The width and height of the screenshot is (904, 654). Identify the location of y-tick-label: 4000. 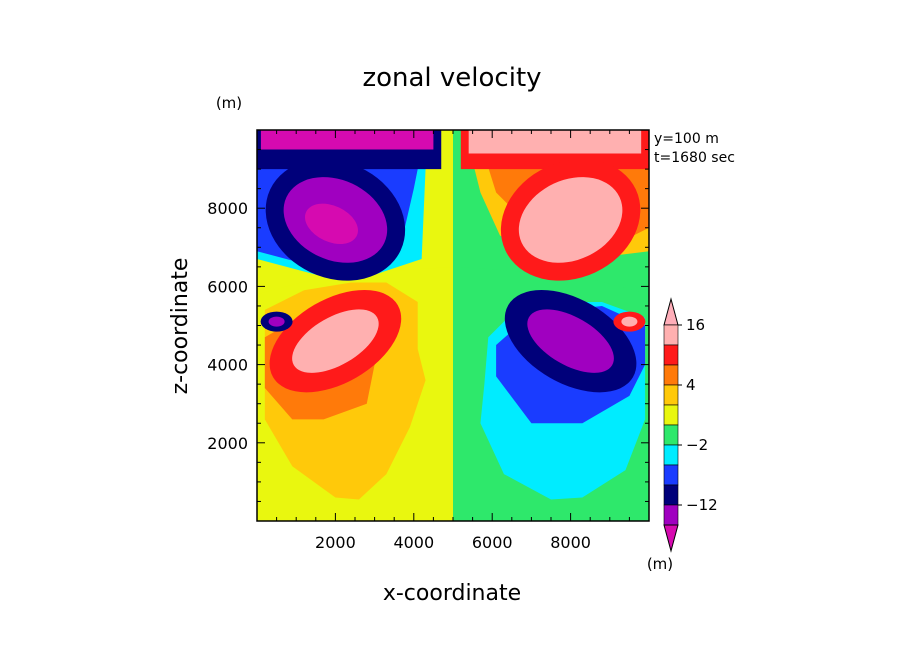
(227, 365).